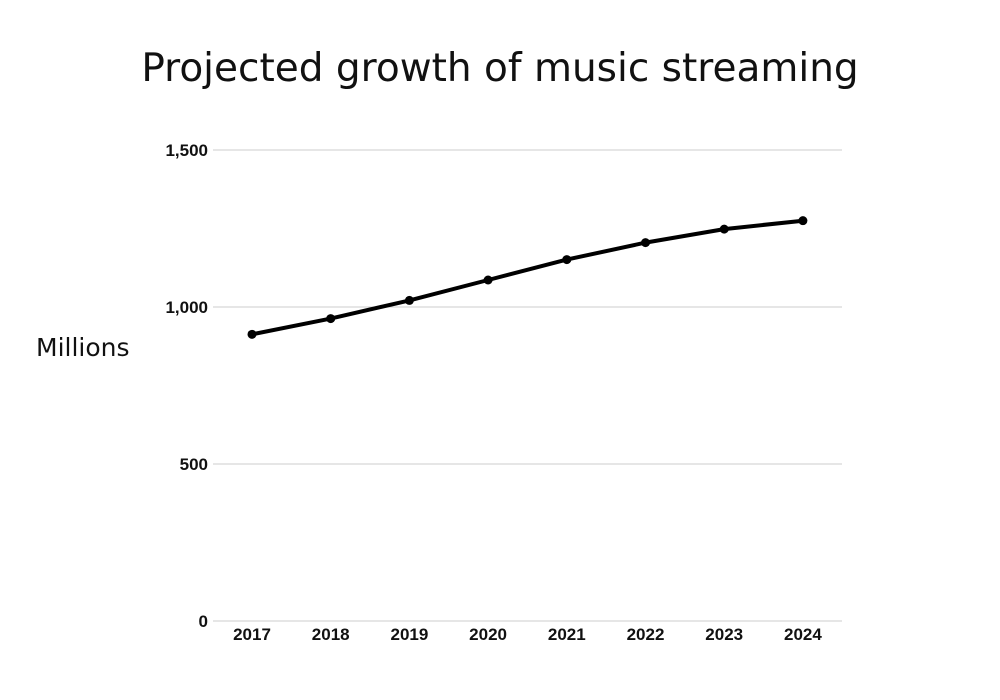 This screenshot has width=1000, height=700. I want to click on y-tick-label: 1,500, so click(186, 150).